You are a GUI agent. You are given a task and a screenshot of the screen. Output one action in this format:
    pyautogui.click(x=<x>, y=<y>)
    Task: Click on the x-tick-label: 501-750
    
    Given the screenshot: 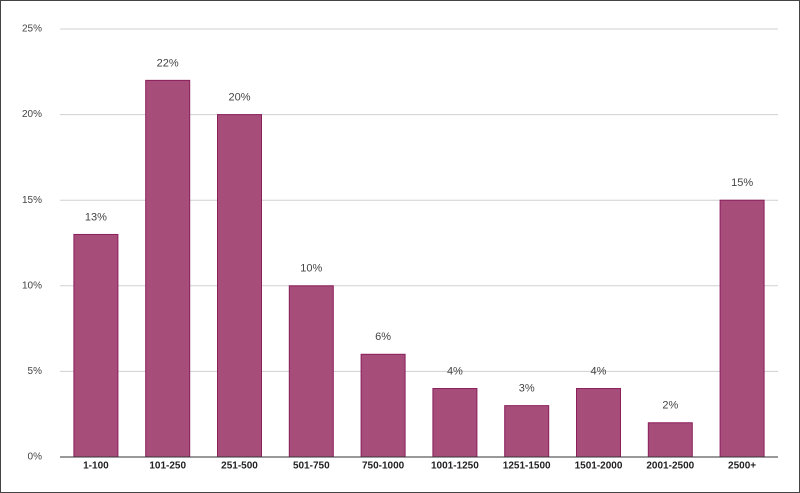 What is the action you would take?
    pyautogui.click(x=311, y=466)
    